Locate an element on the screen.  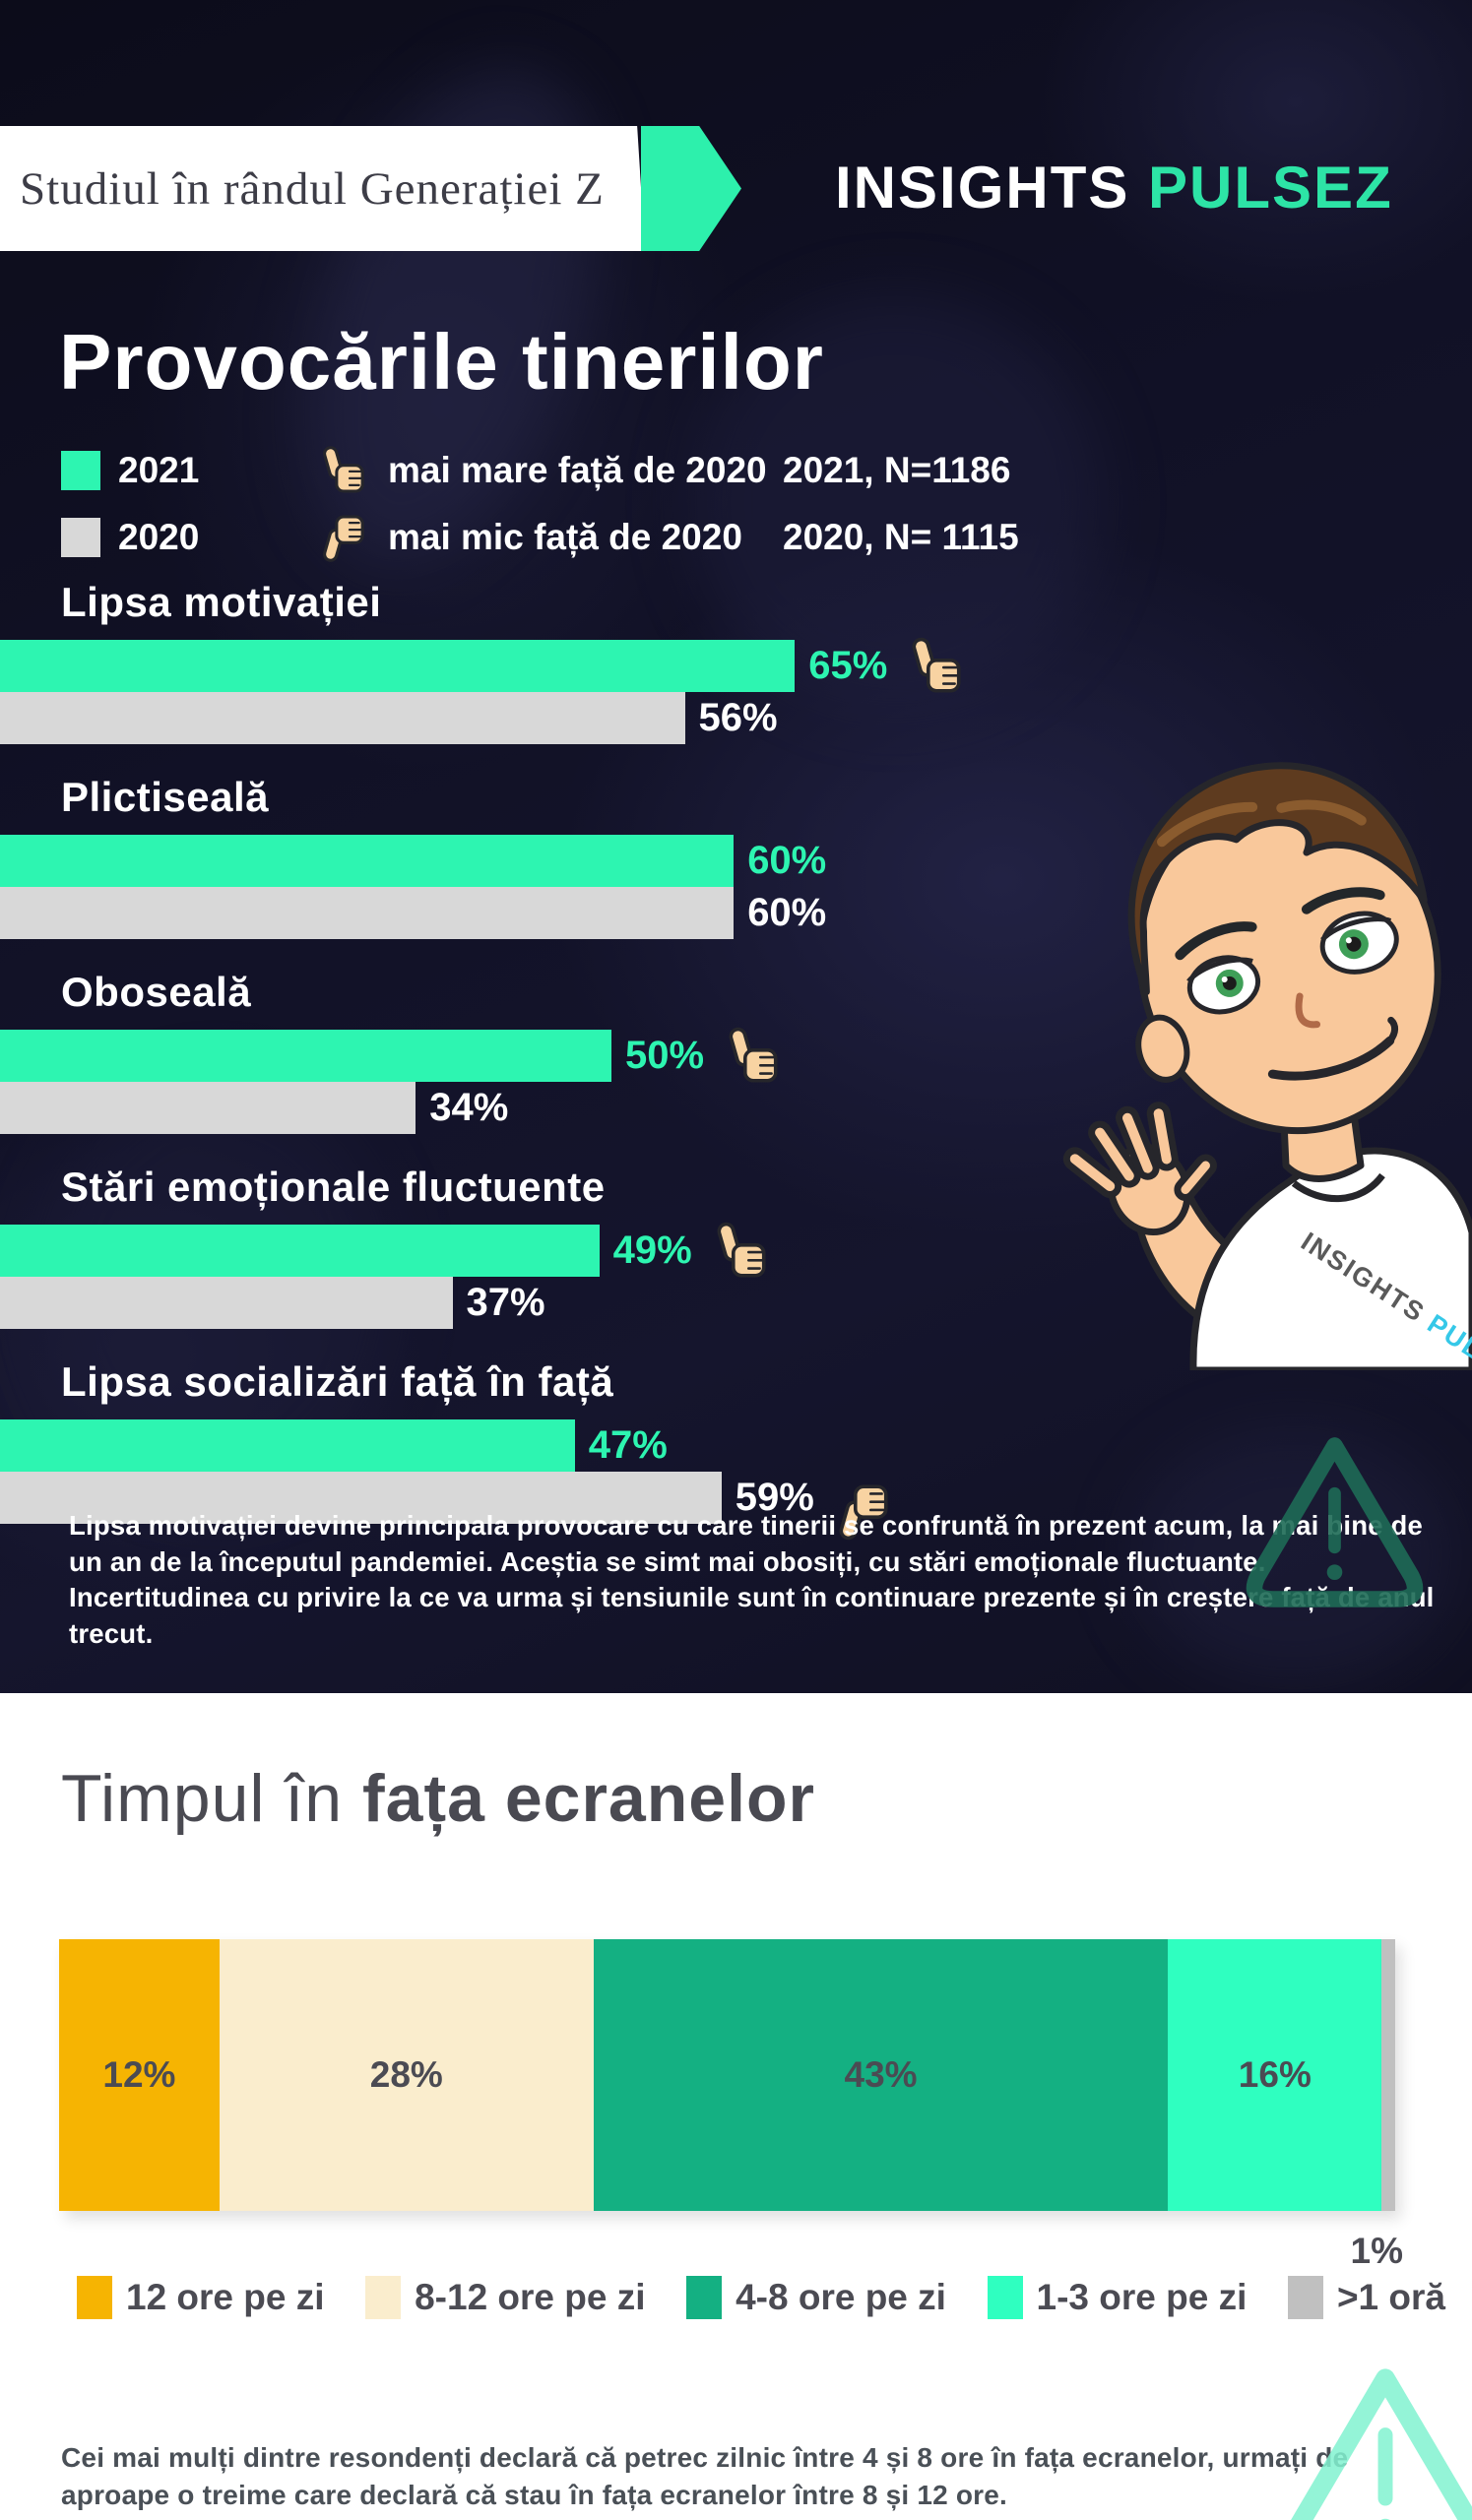
legend-label: 12 ore pe zi is located at coordinates (225, 2297).